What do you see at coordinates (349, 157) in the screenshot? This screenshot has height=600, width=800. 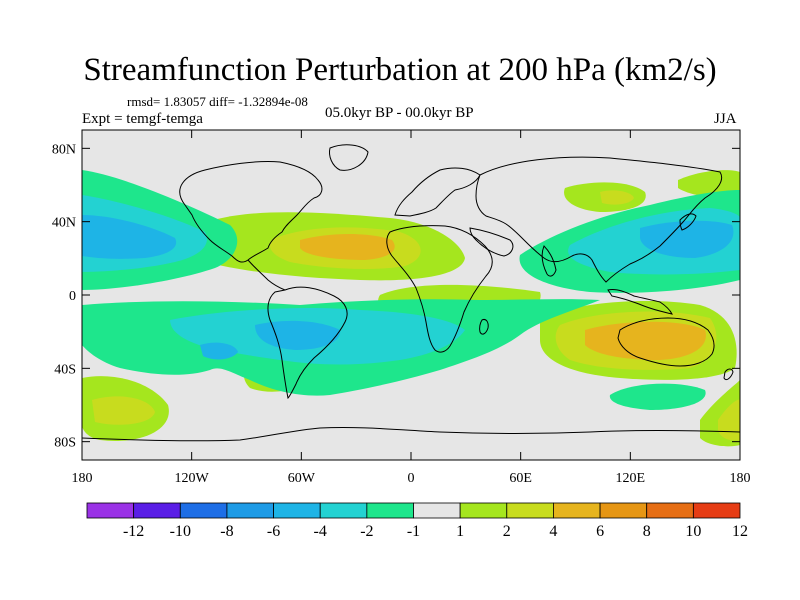 I see `coastline-greenland` at bounding box center [349, 157].